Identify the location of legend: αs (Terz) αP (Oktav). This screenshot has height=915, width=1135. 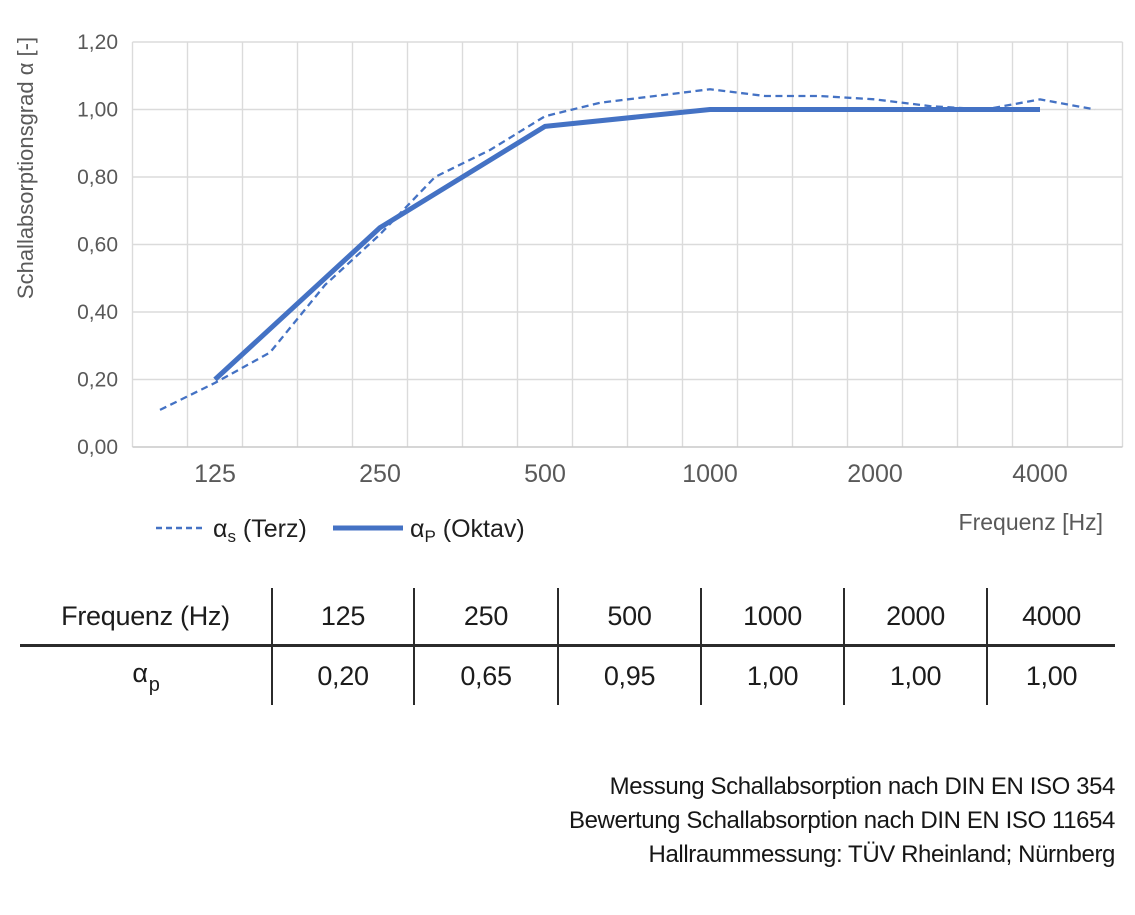
(340, 530).